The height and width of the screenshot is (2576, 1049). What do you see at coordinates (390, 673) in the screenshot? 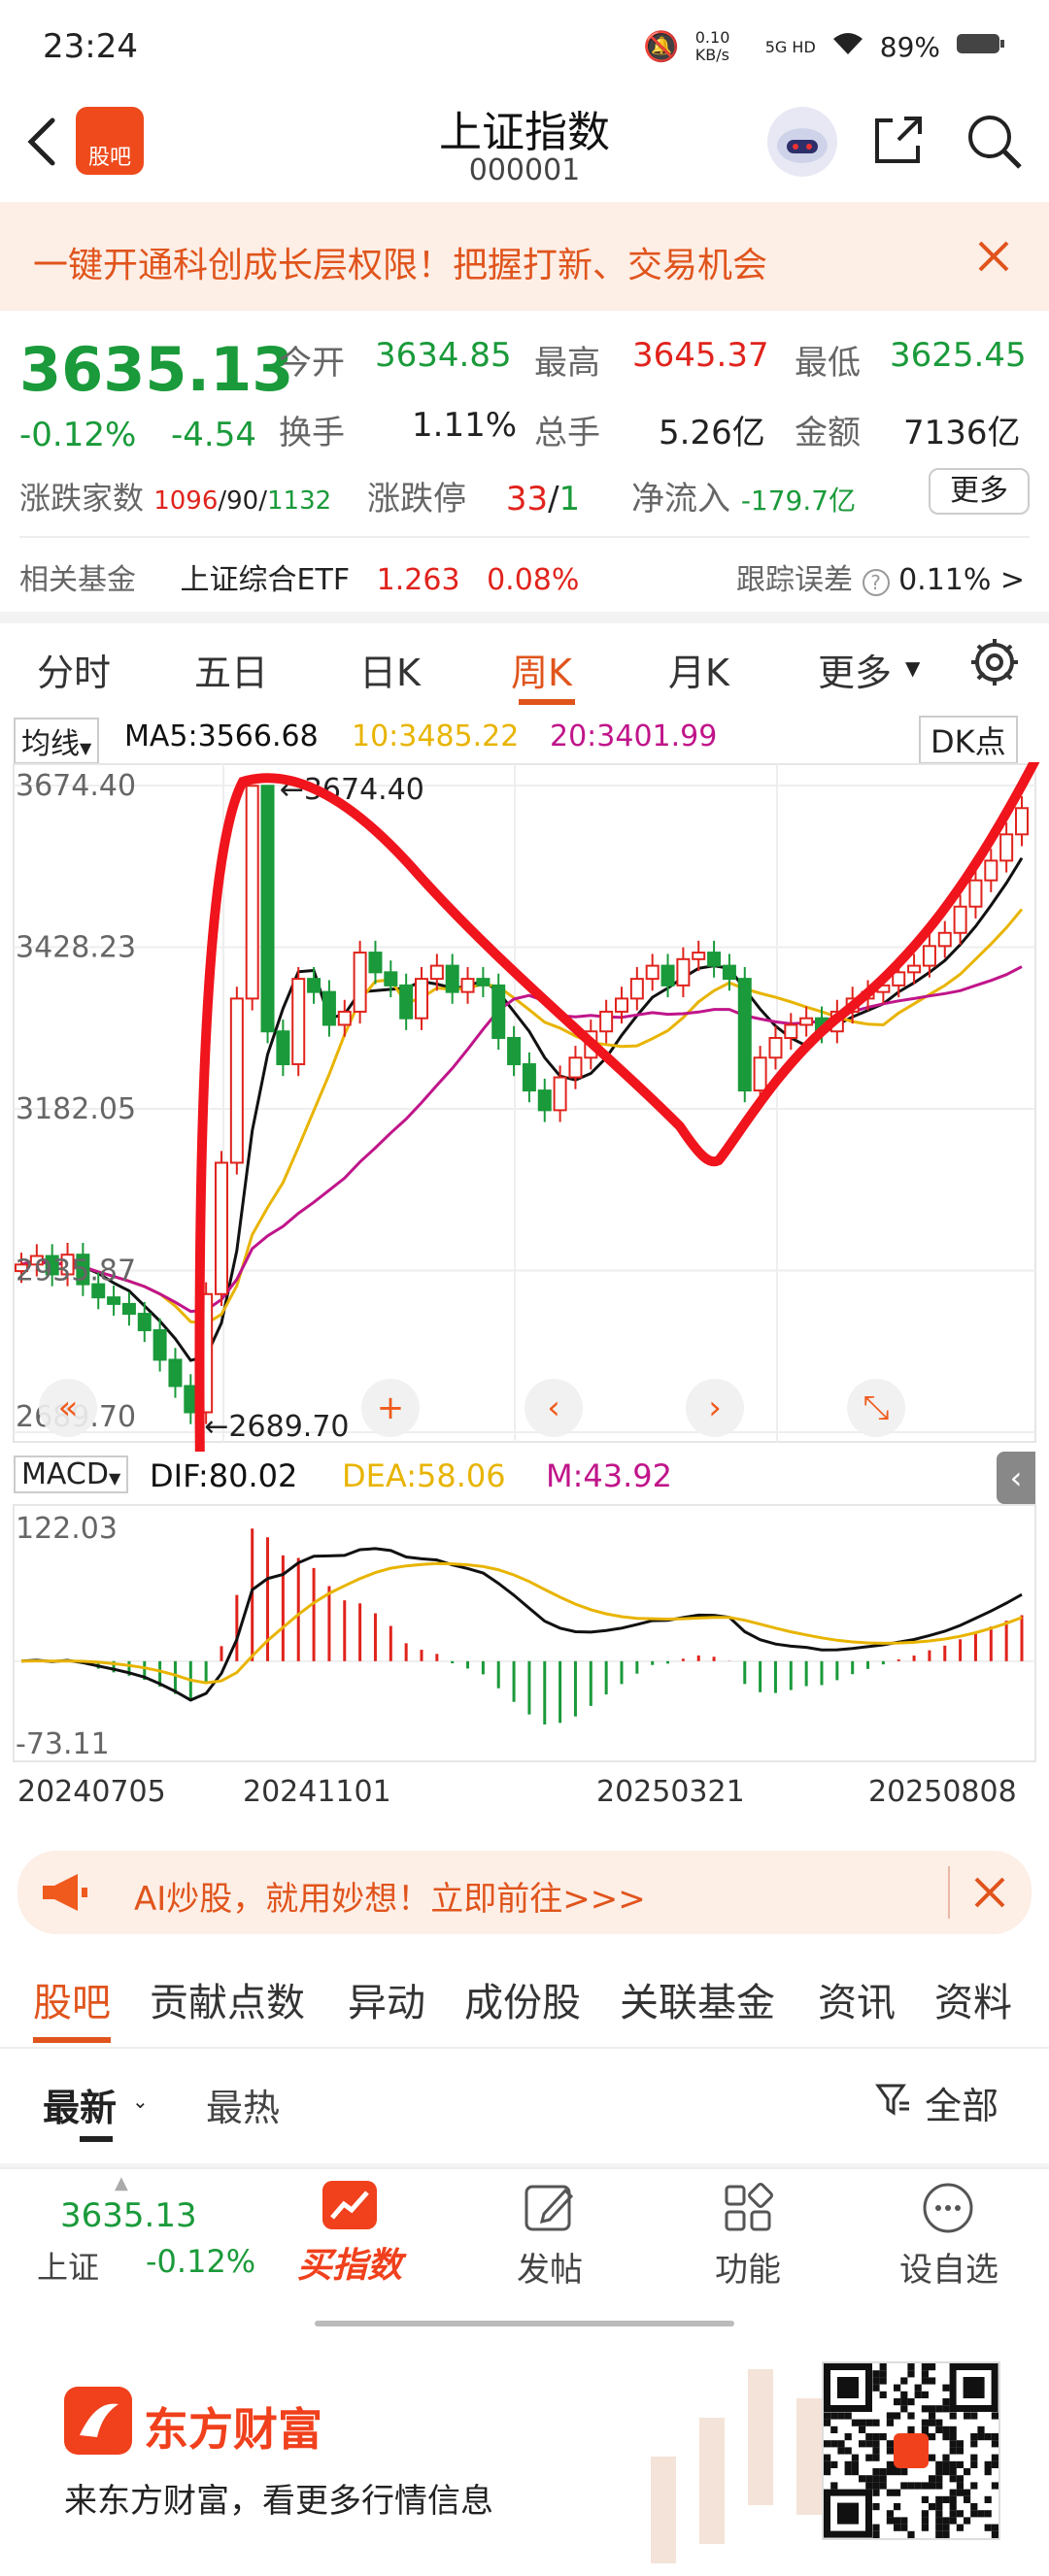
I see `tab-daily-k: 日K` at bounding box center [390, 673].